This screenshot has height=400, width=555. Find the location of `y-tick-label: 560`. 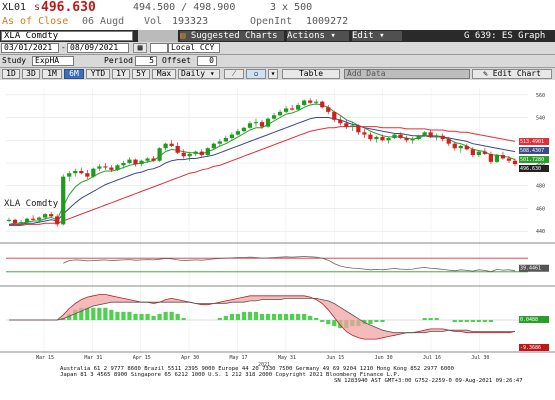

y-tick-label: 560 is located at coordinates (540, 96).